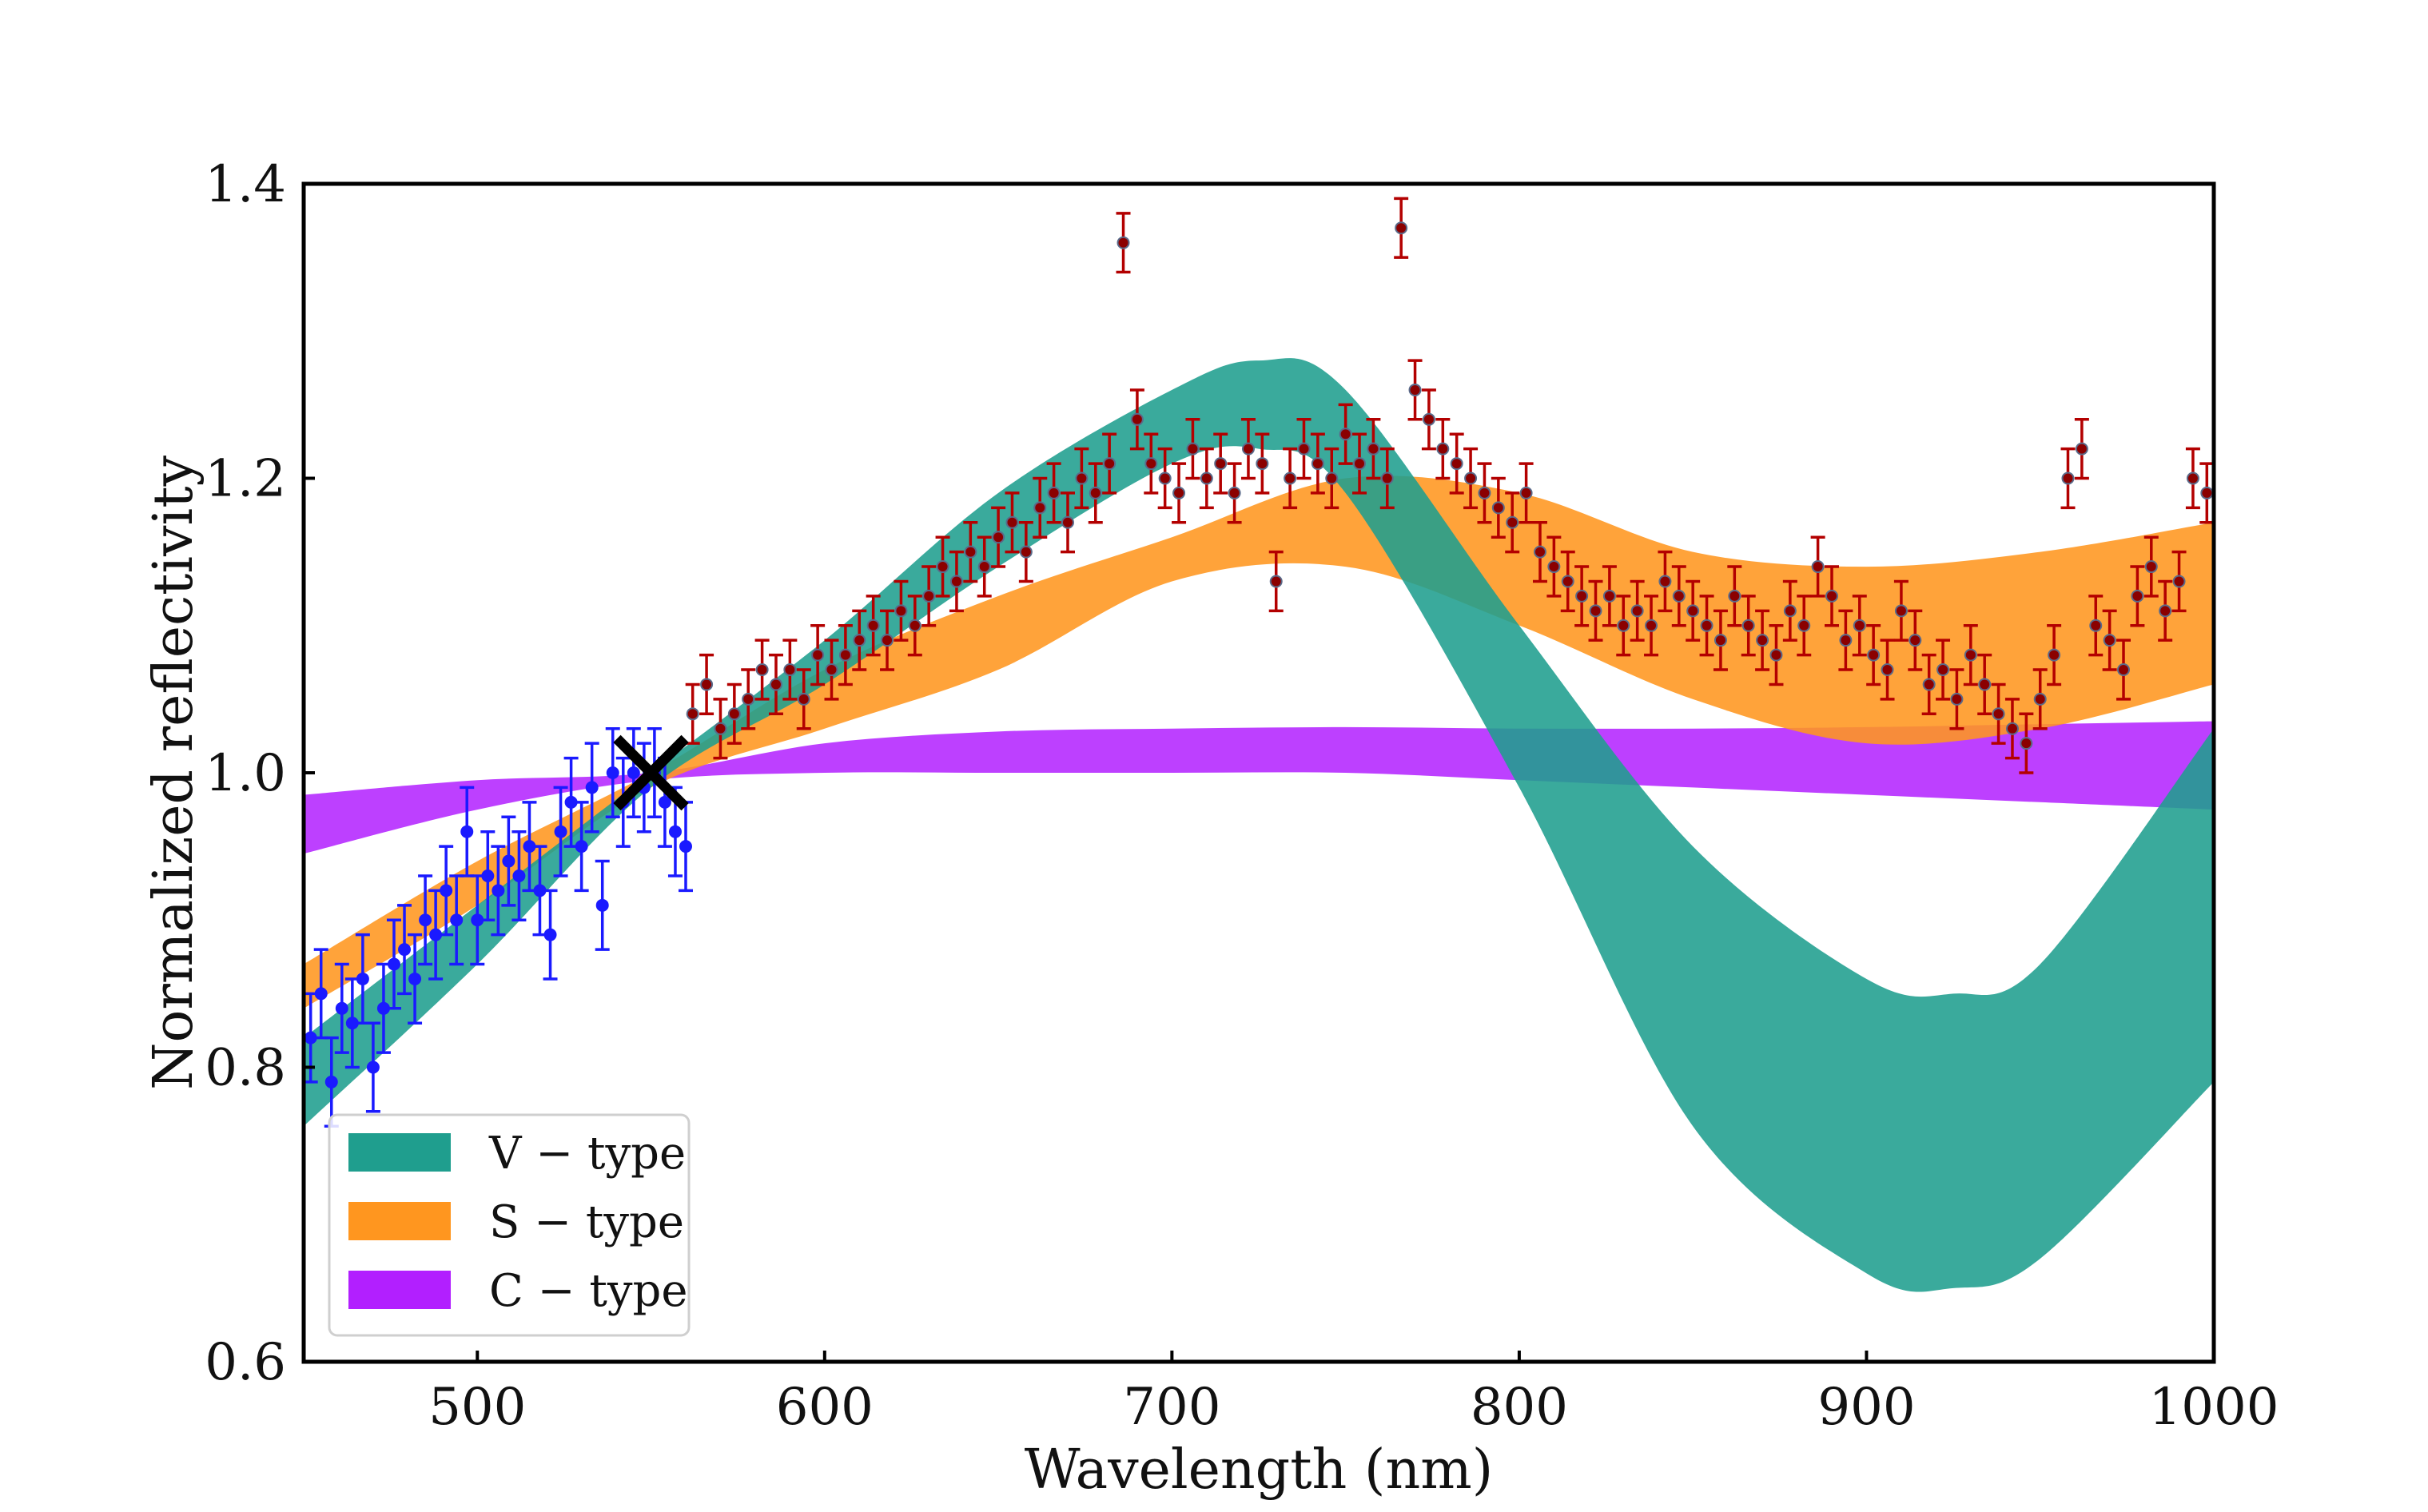  I want to click on x-axis-title: Wavelength (nm), so click(1259, 1470).